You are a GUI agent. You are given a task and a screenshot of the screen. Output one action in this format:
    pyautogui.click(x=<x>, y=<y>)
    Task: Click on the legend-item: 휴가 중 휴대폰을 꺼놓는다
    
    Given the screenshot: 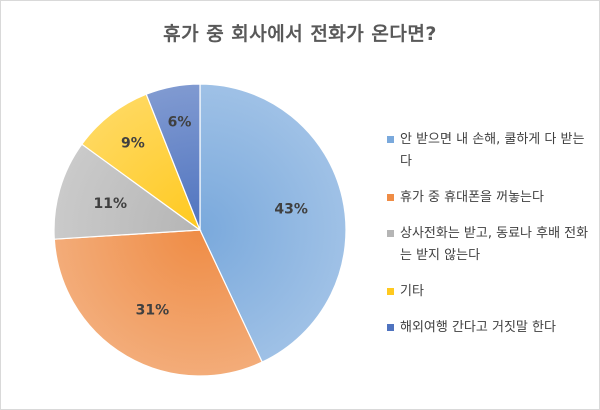 What is the action you would take?
    pyautogui.click(x=489, y=198)
    